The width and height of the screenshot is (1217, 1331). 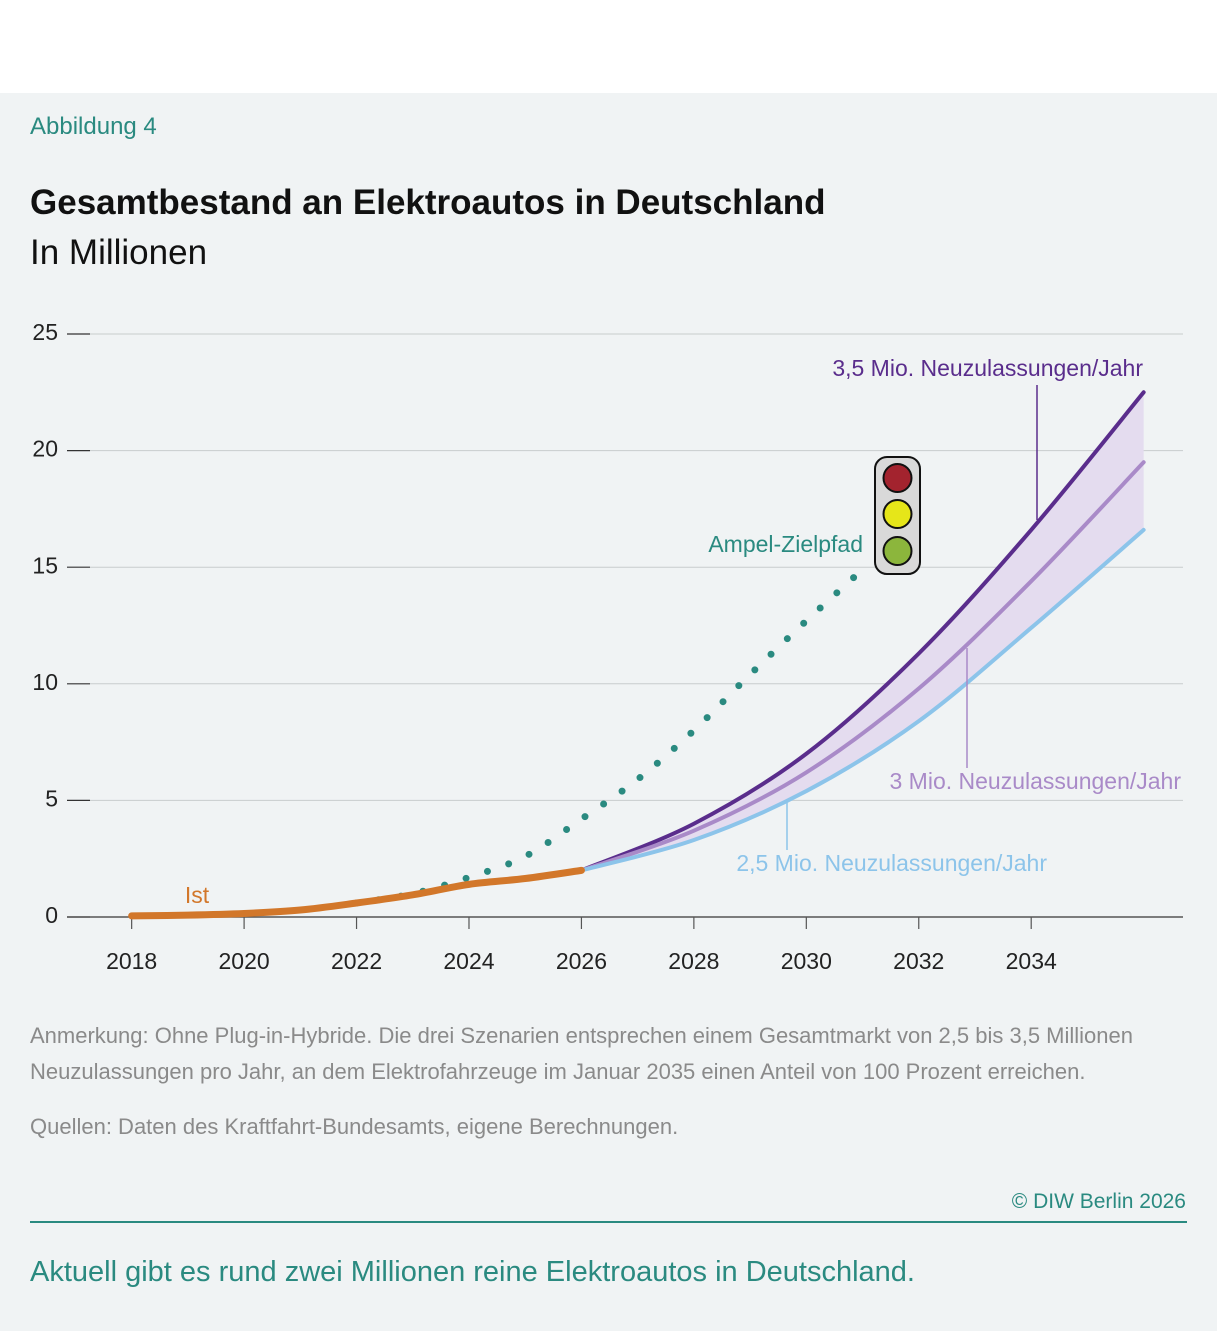 What do you see at coordinates (693, 961) in the screenshot?
I see `x-tick-label: 2028` at bounding box center [693, 961].